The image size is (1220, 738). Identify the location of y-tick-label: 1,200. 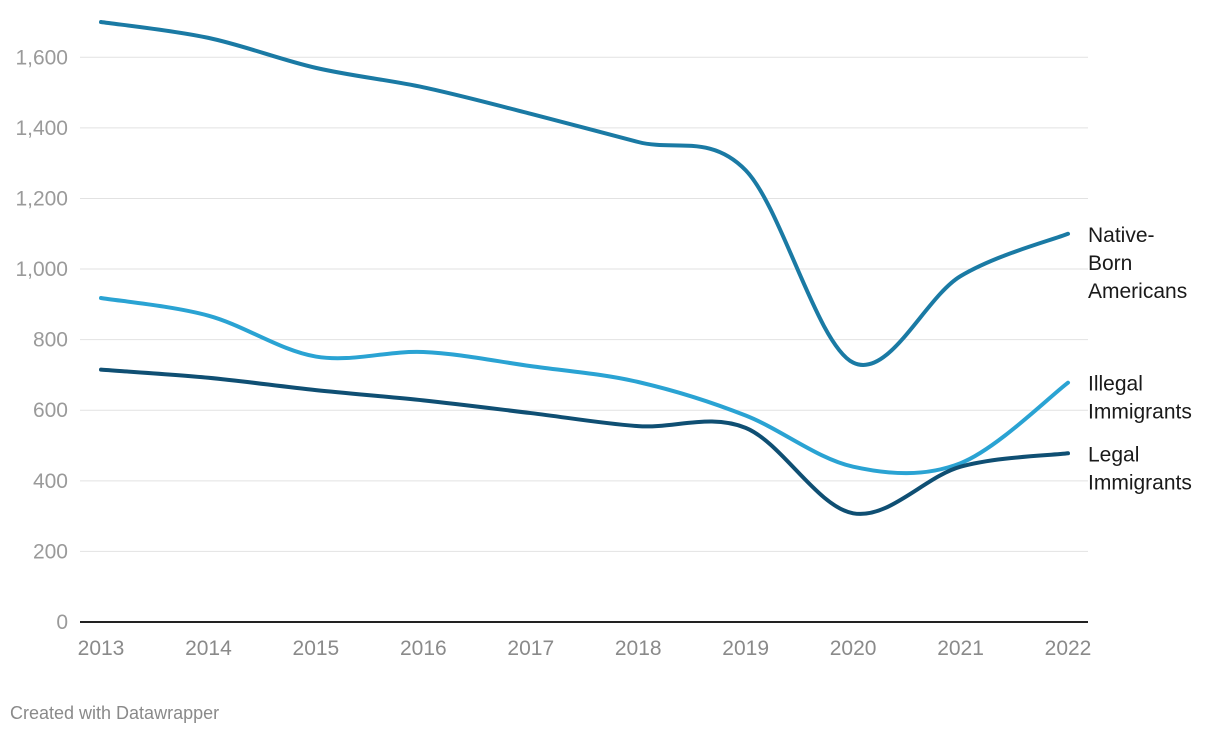
(41, 198).